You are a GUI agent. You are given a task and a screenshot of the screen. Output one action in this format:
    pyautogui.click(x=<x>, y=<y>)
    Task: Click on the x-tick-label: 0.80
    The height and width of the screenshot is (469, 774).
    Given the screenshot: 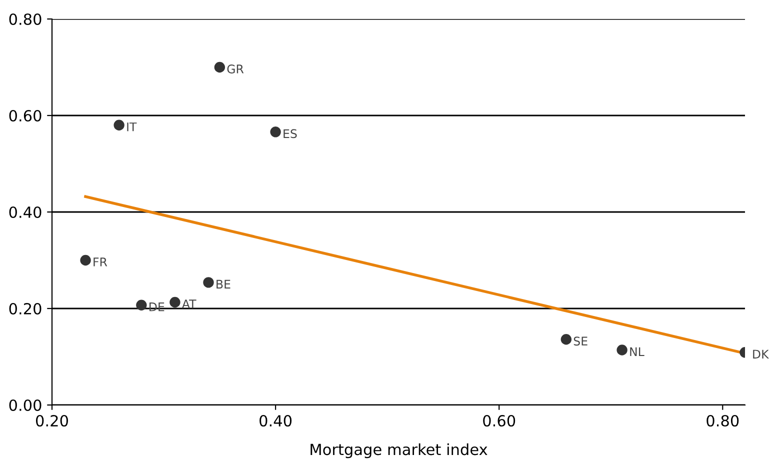 What is the action you would take?
    pyautogui.click(x=722, y=420)
    